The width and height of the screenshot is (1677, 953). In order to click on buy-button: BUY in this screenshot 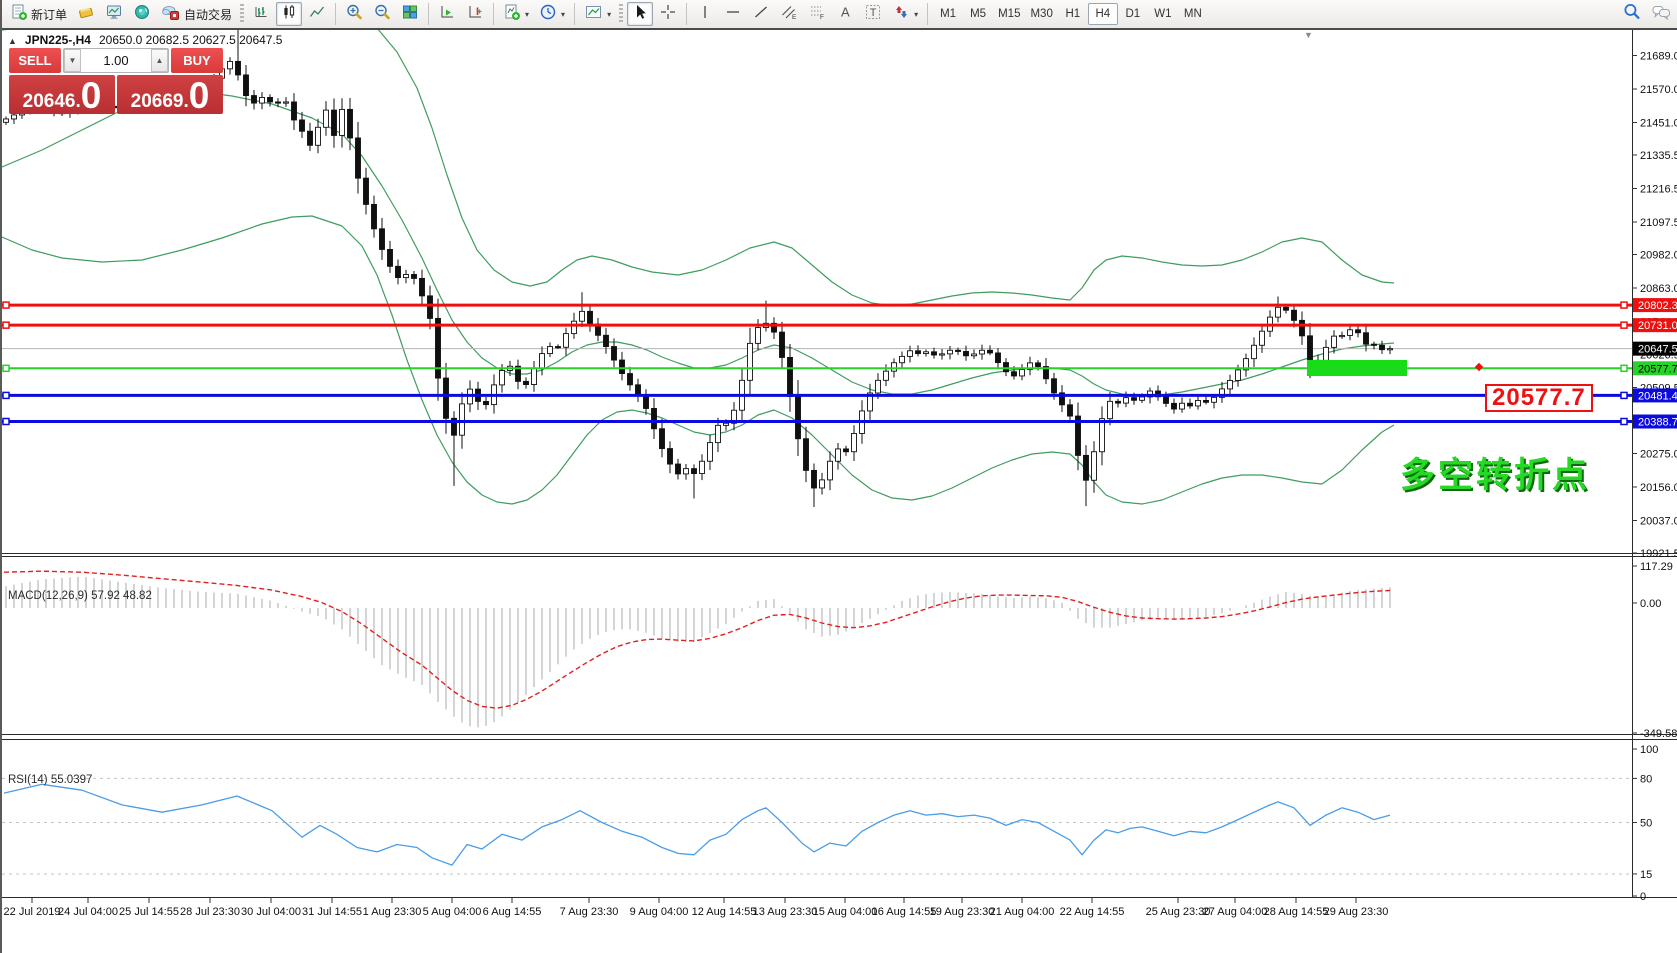, I will do `click(197, 60)`.